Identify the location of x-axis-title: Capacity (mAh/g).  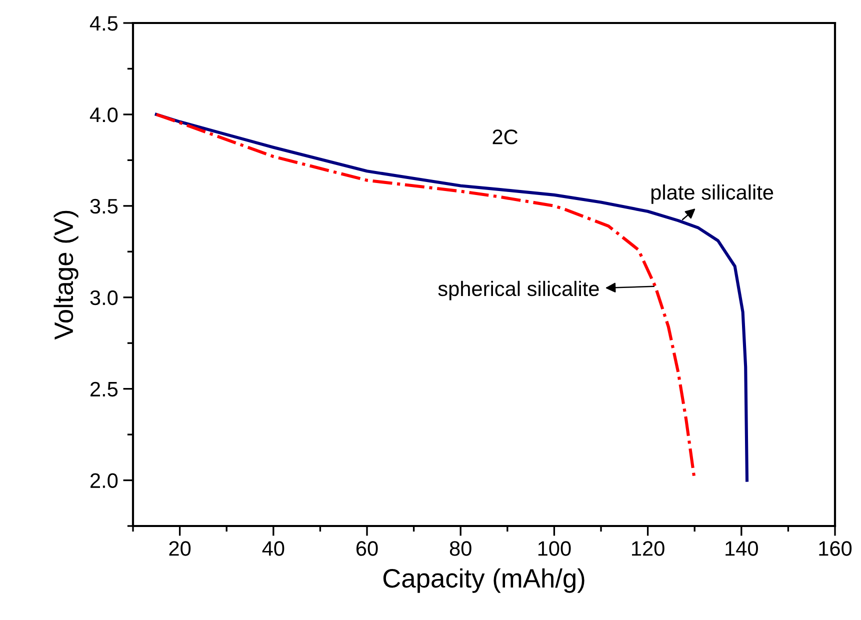
(483, 580).